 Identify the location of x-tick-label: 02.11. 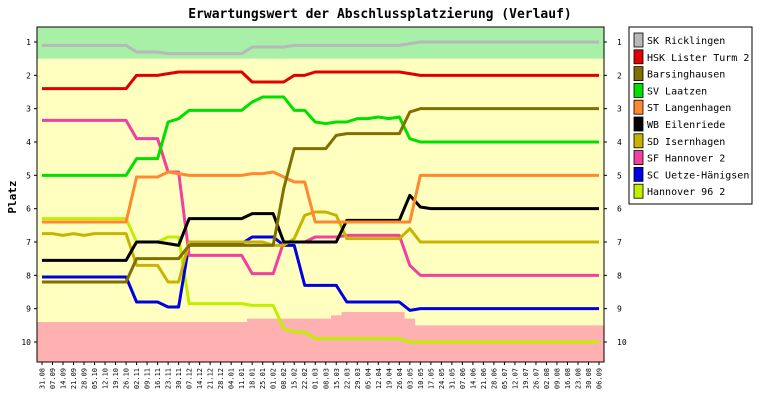
(137, 378).